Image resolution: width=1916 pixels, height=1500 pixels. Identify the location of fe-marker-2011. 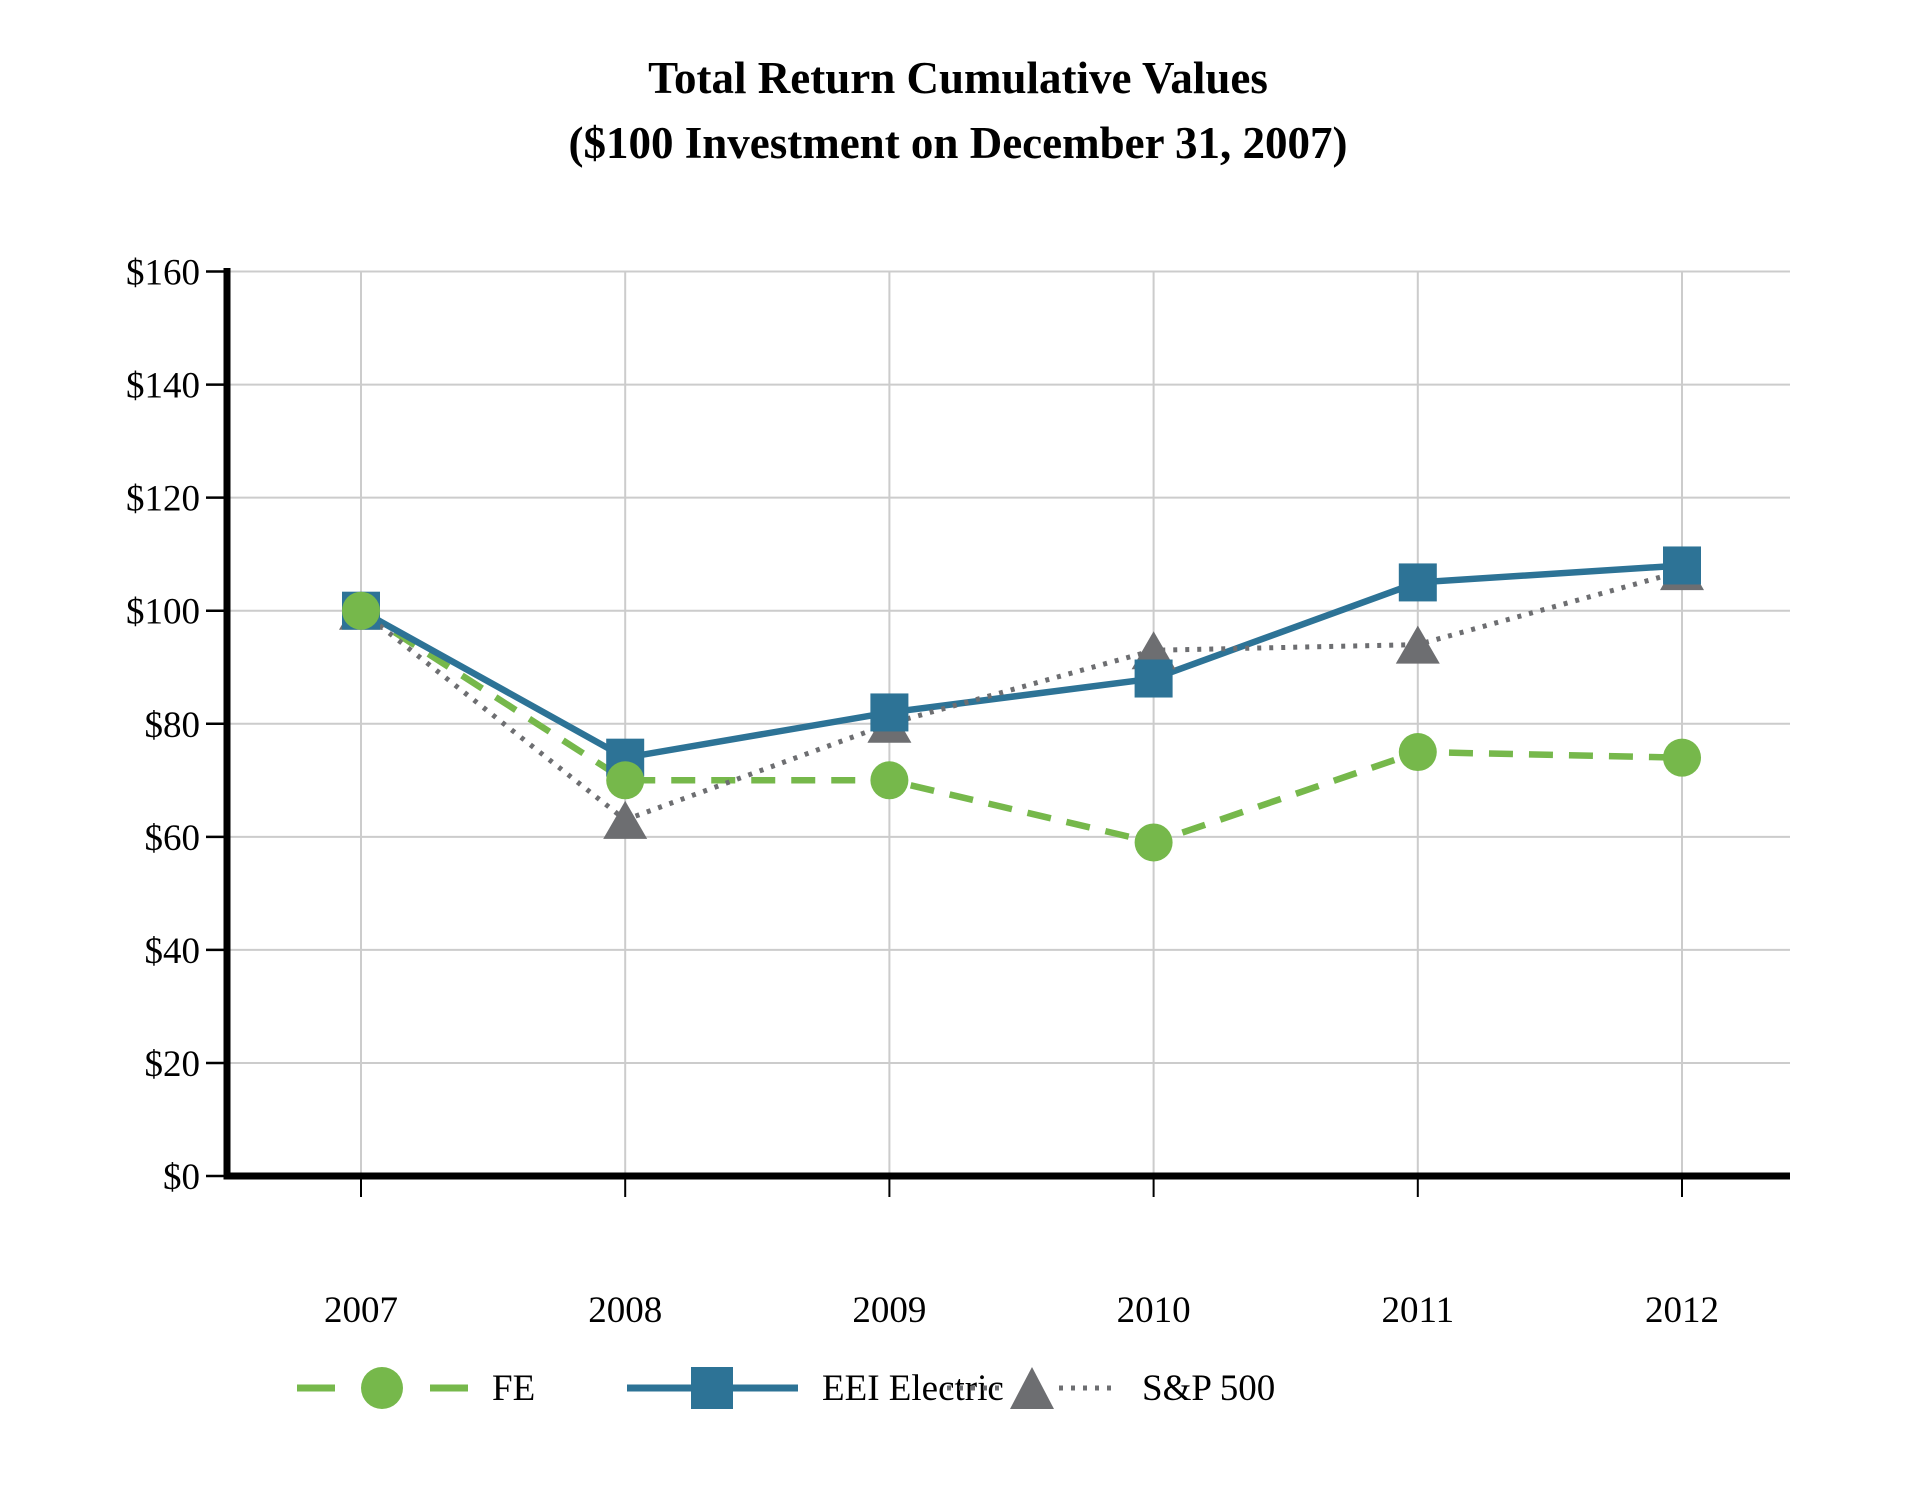
(1417, 752).